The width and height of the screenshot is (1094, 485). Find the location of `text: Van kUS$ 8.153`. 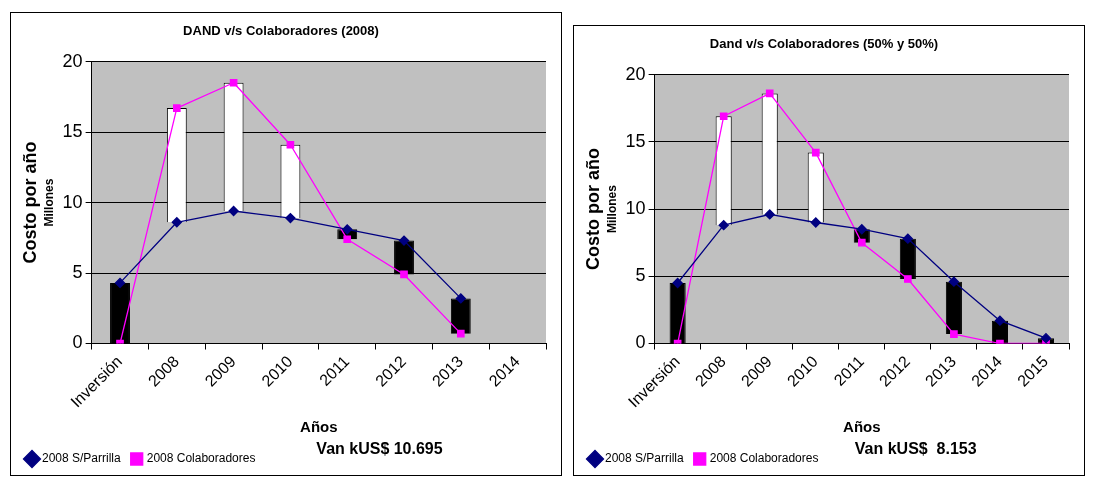

text: Van kUS$ 8.153 is located at coordinates (915, 449).